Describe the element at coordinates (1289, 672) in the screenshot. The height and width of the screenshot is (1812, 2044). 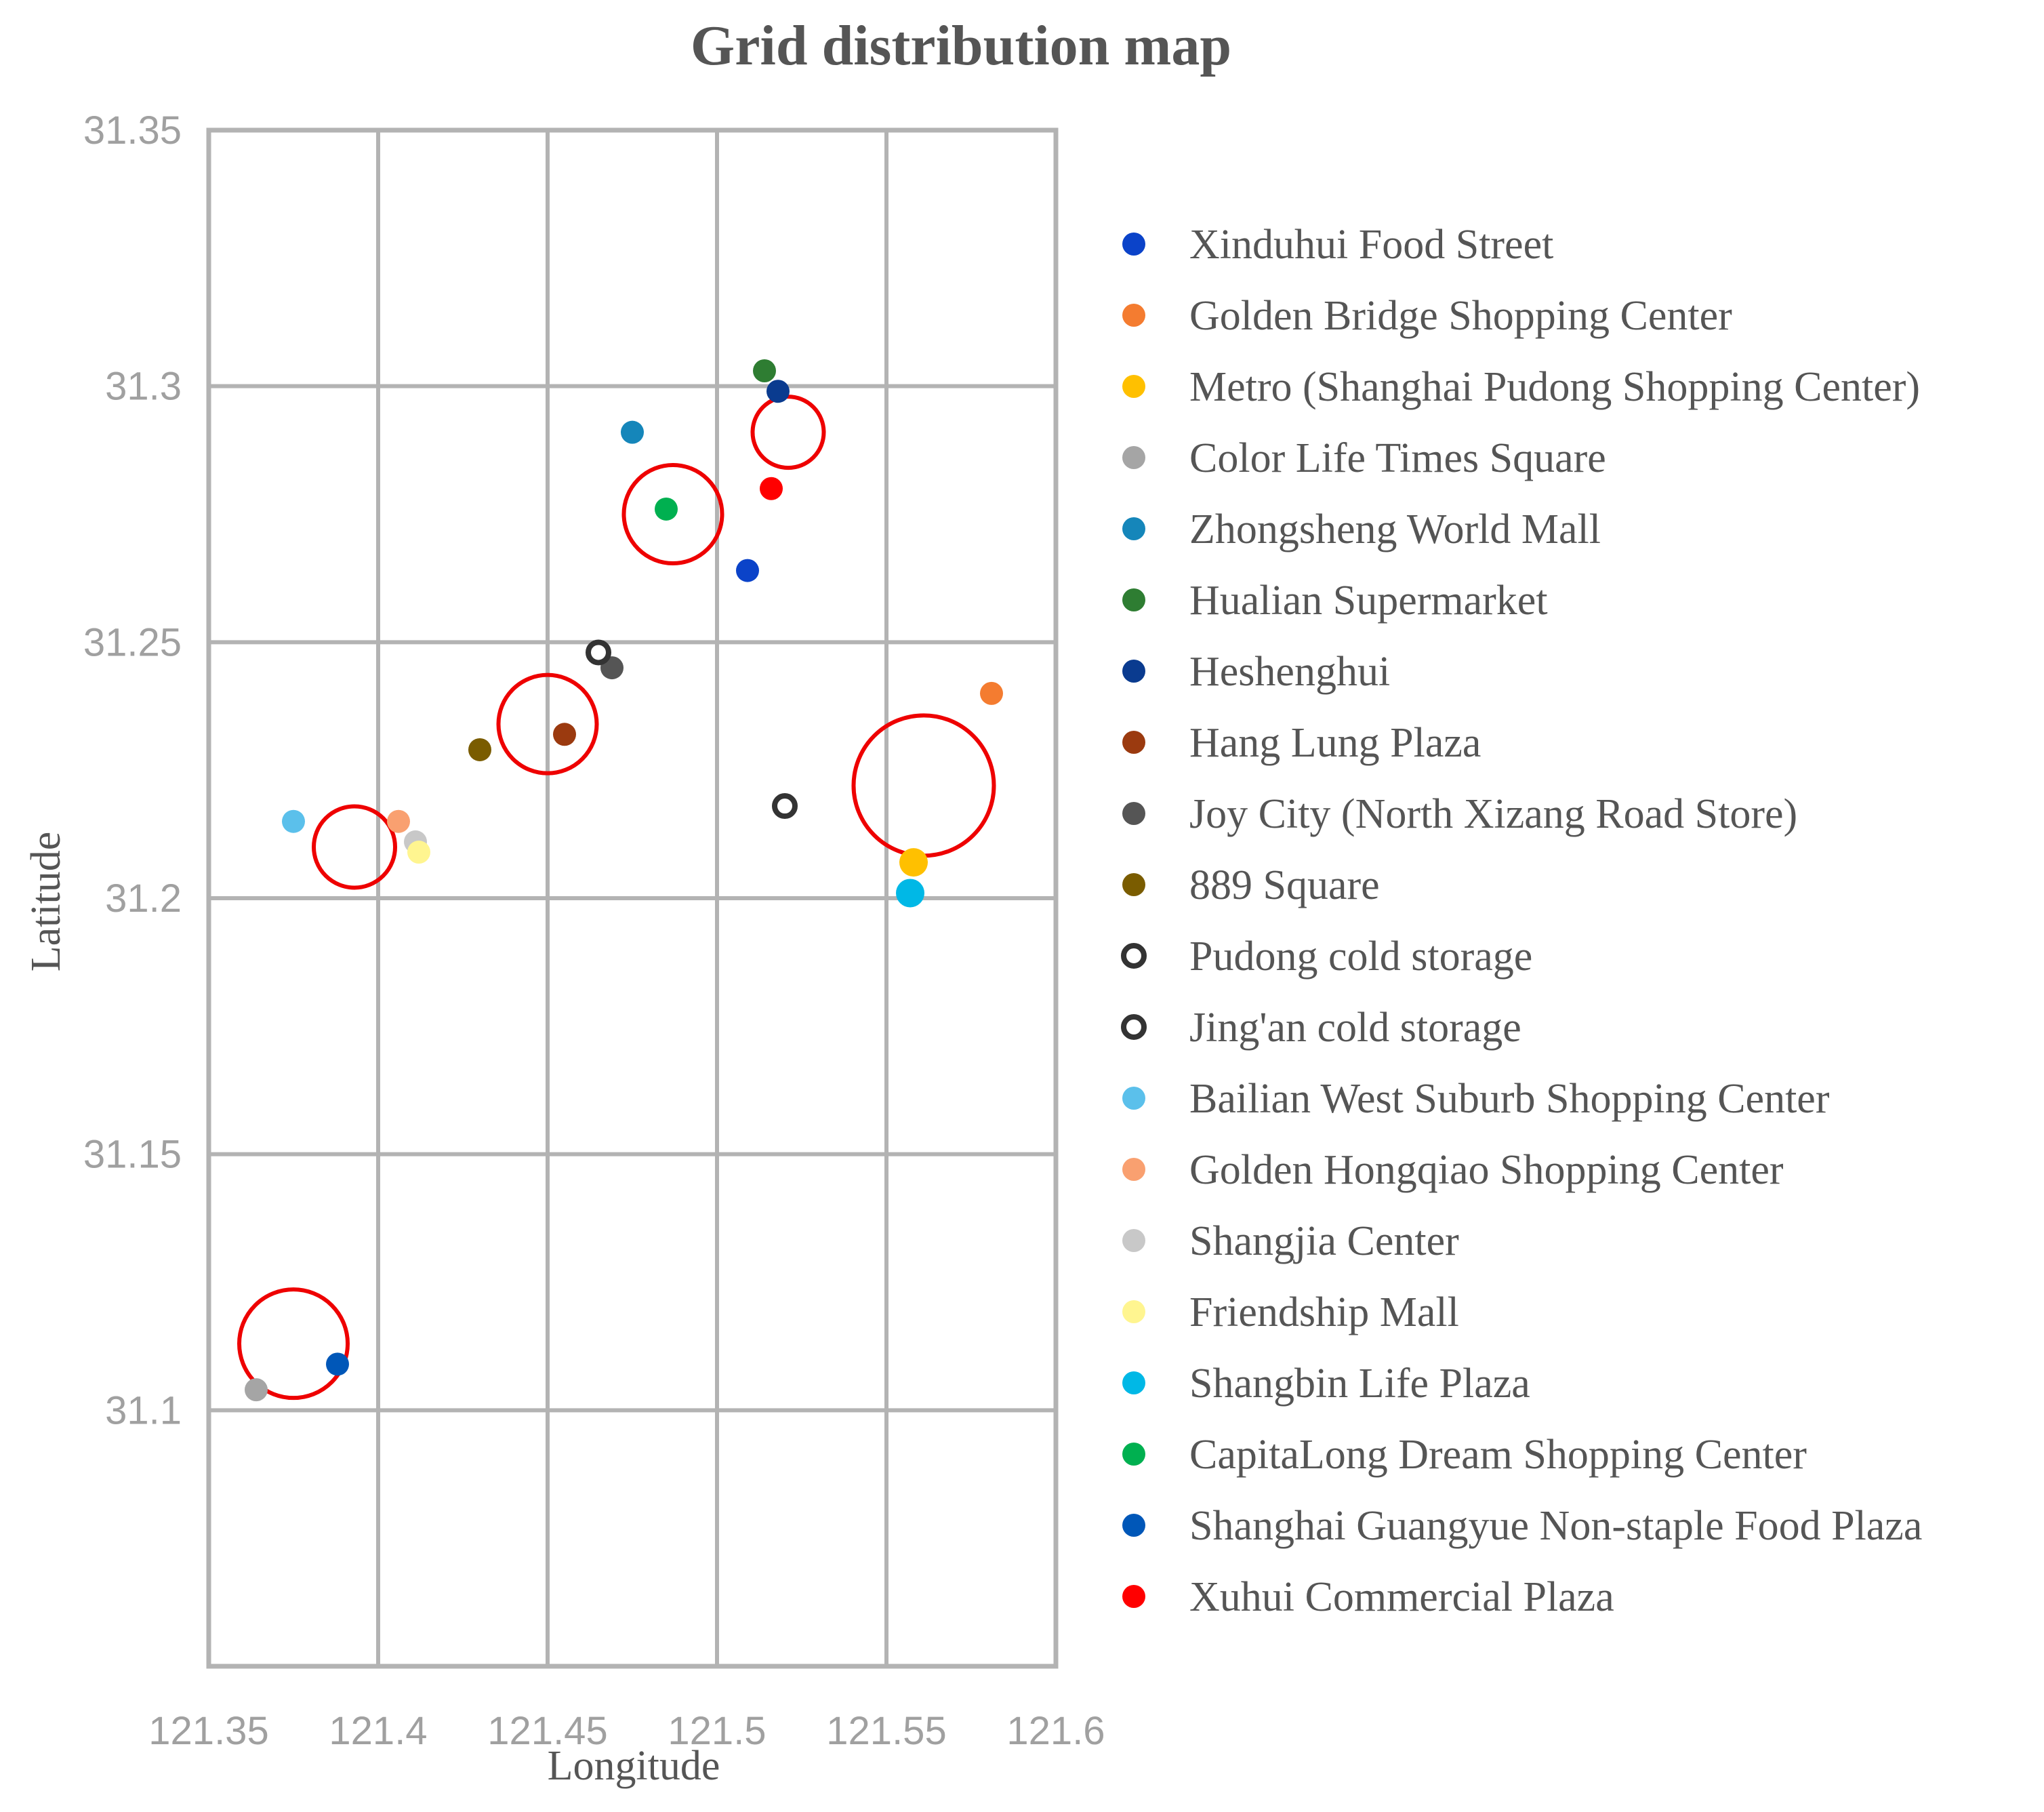
I see `legend-label: Heshenghui` at that location.